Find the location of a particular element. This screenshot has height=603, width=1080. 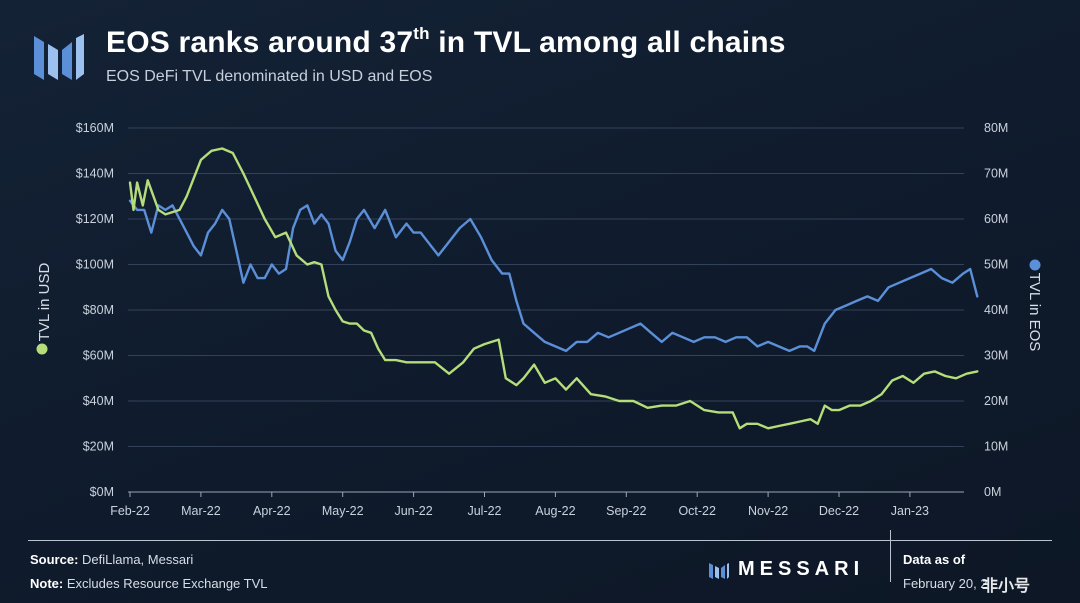

data-as-of-label: Data as of is located at coordinates (934, 559).